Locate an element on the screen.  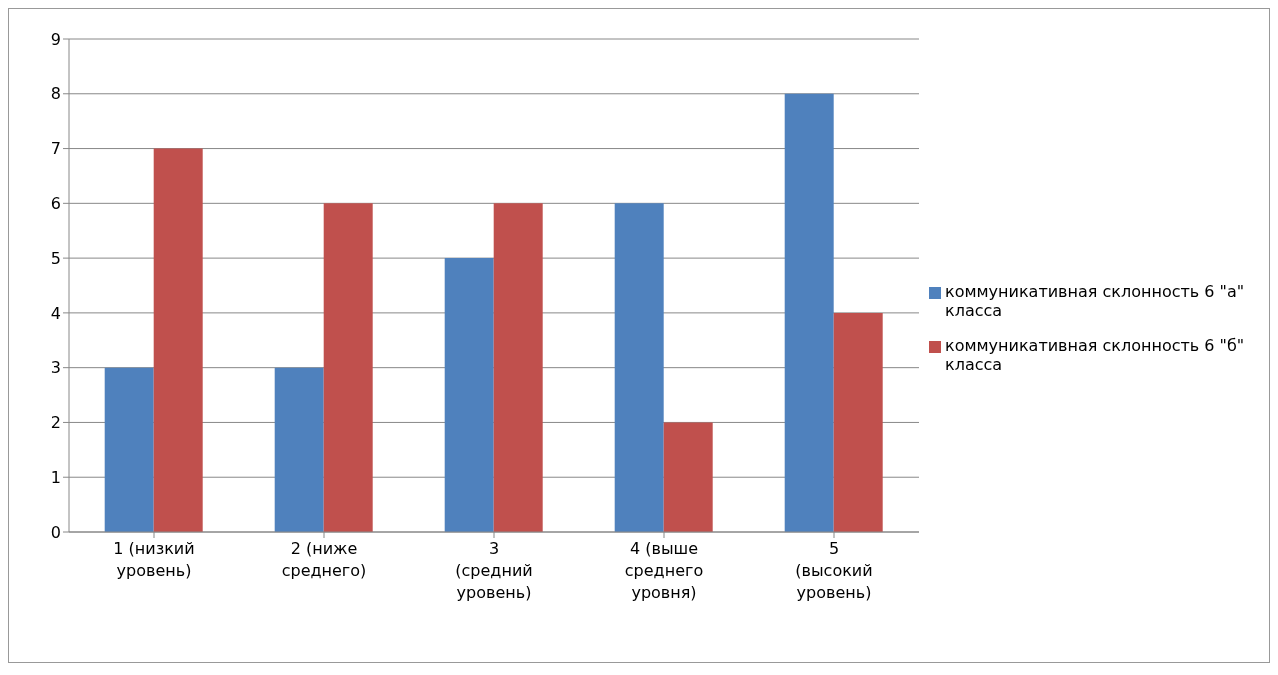
y-tick-label: 6 is located at coordinates (55, 204).